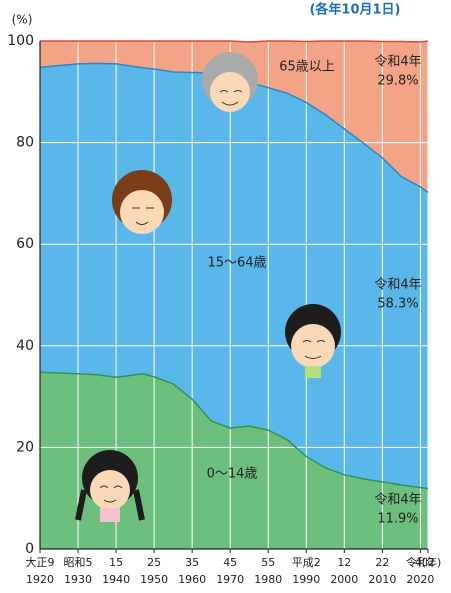 This screenshot has height=593, width=451. Describe the element at coordinates (382, 562) in the screenshot. I see `x-tick-label: 22` at that location.